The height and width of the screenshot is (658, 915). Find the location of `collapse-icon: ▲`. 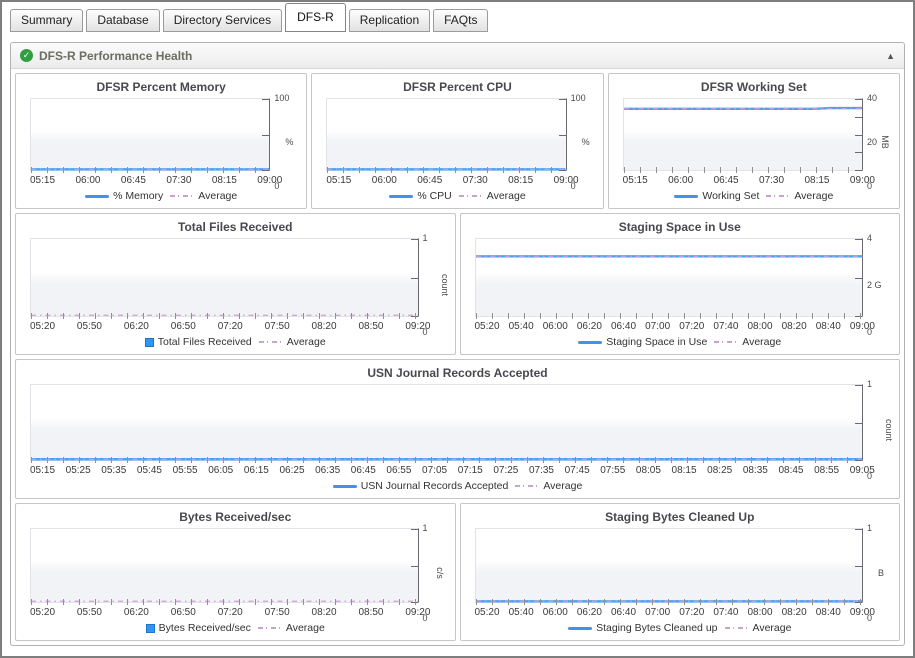

collapse-icon: ▲ is located at coordinates (890, 55).